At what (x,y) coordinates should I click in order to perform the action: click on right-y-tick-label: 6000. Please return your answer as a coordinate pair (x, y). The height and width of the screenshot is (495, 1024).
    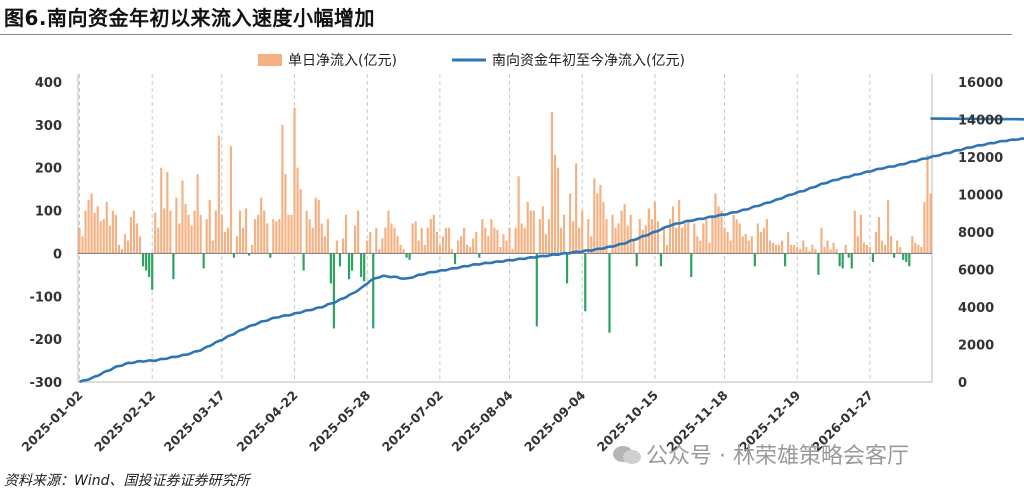
    Looking at the image, I should click on (976, 271).